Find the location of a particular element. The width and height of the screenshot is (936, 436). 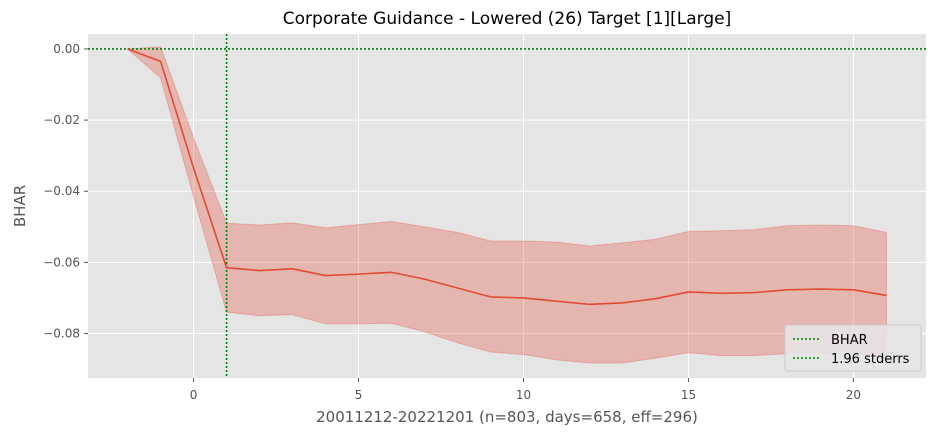

x-tick-label: 15 is located at coordinates (688, 395).